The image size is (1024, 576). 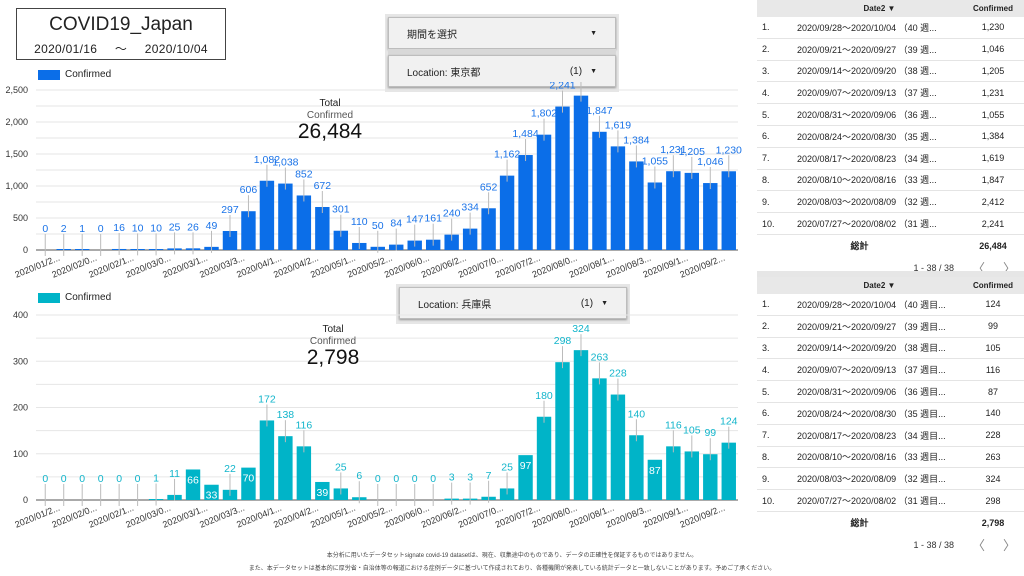 What do you see at coordinates (544, 114) in the screenshot?
I see `data-label: 1,802` at bounding box center [544, 114].